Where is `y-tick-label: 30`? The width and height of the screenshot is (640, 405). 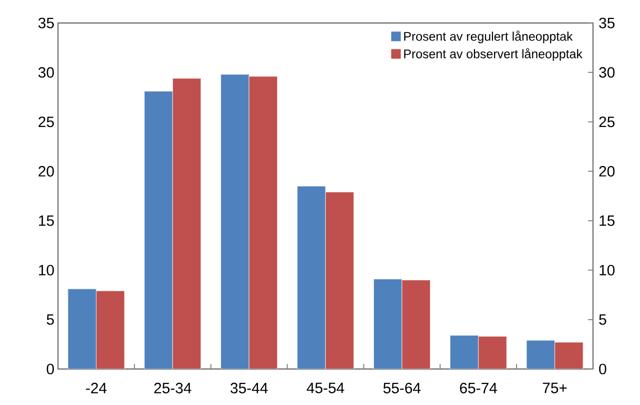 y-tick-label: 30 is located at coordinates (46, 72).